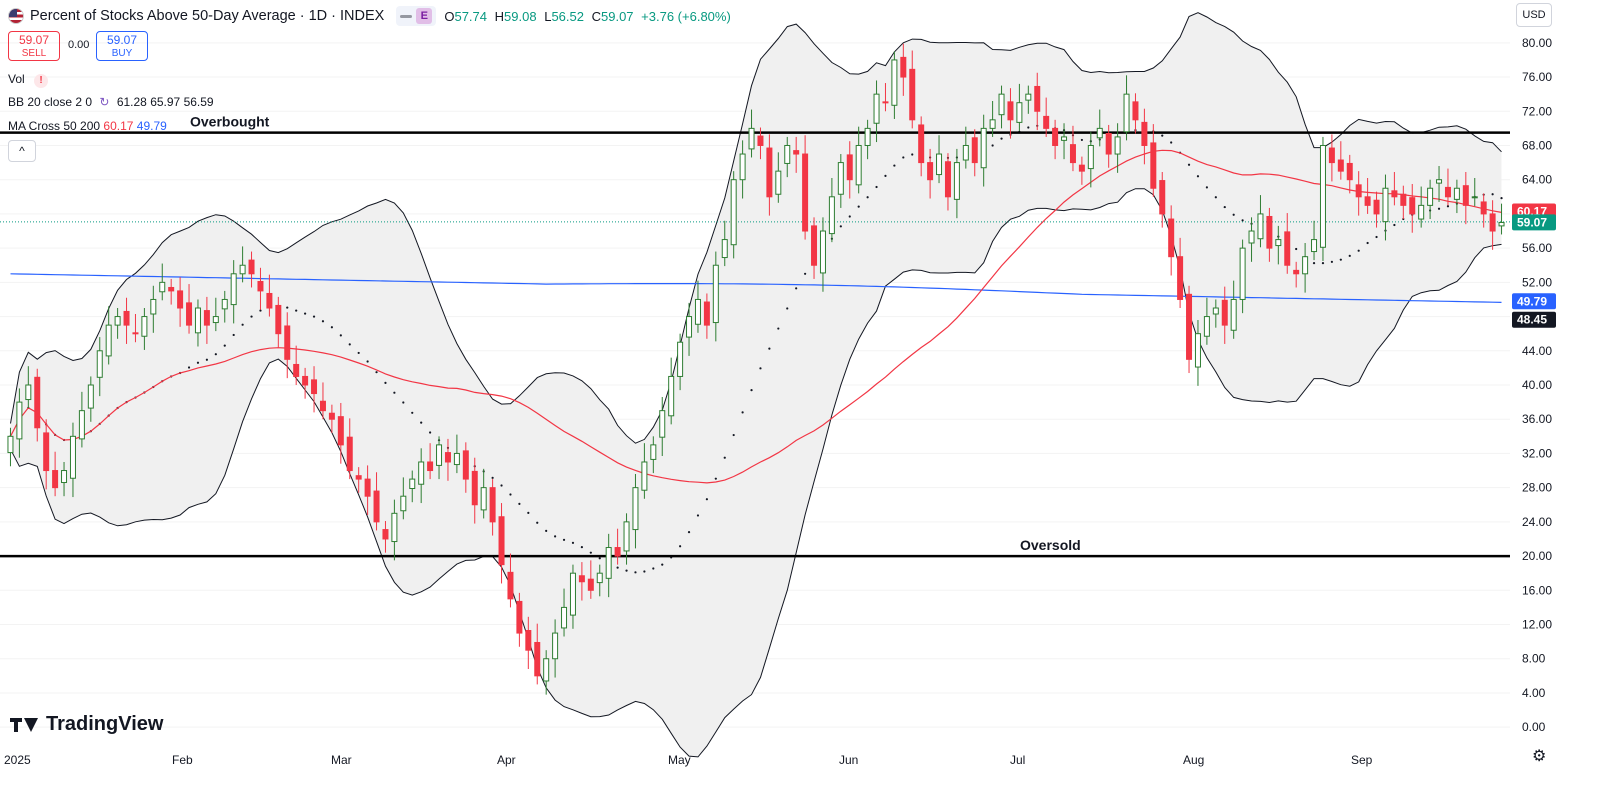 Image resolution: width=1612 pixels, height=792 pixels. Describe the element at coordinates (87, 126) in the screenshot. I see `ma-cross-indicator: MA Cross 50 200 60.17 49.79` at that location.